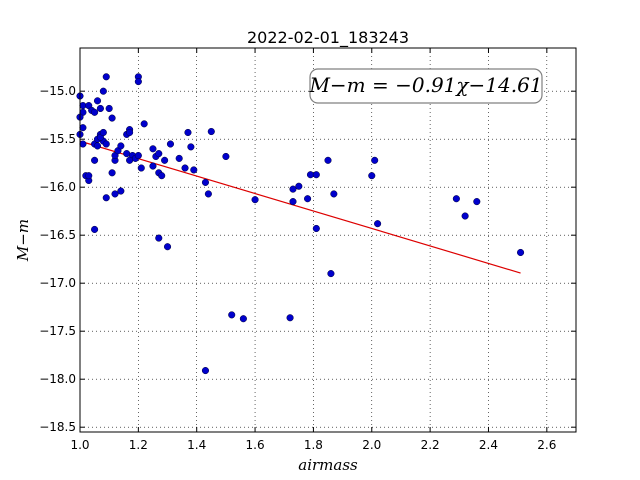 This screenshot has width=640, height=480. What do you see at coordinates (255, 445) in the screenshot?
I see `x-tick-label: 1.6` at bounding box center [255, 445].